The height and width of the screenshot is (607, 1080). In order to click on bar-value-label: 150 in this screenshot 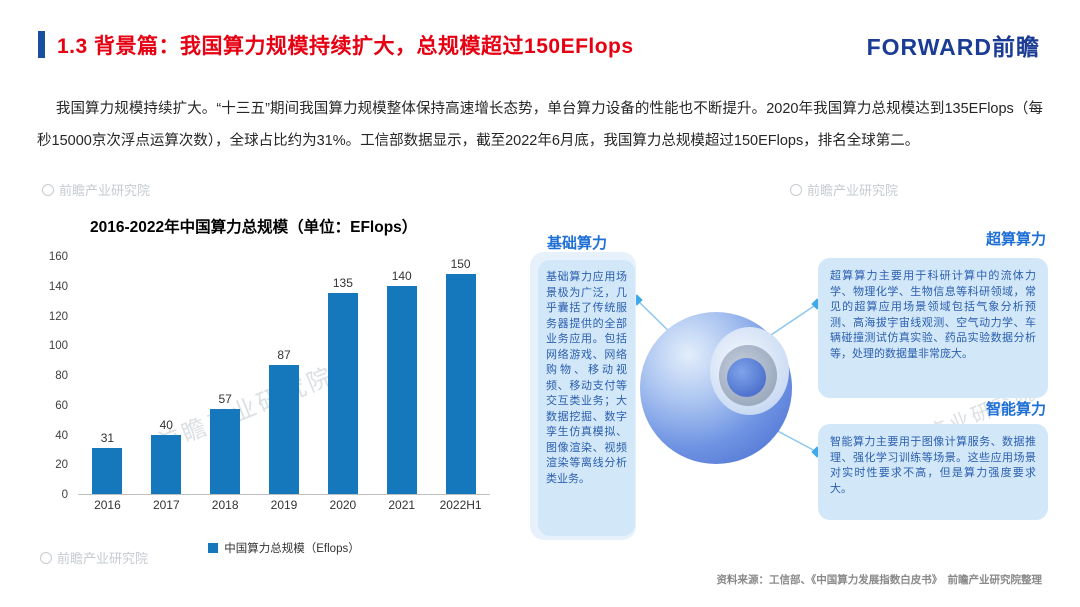, I will do `click(460, 264)`.